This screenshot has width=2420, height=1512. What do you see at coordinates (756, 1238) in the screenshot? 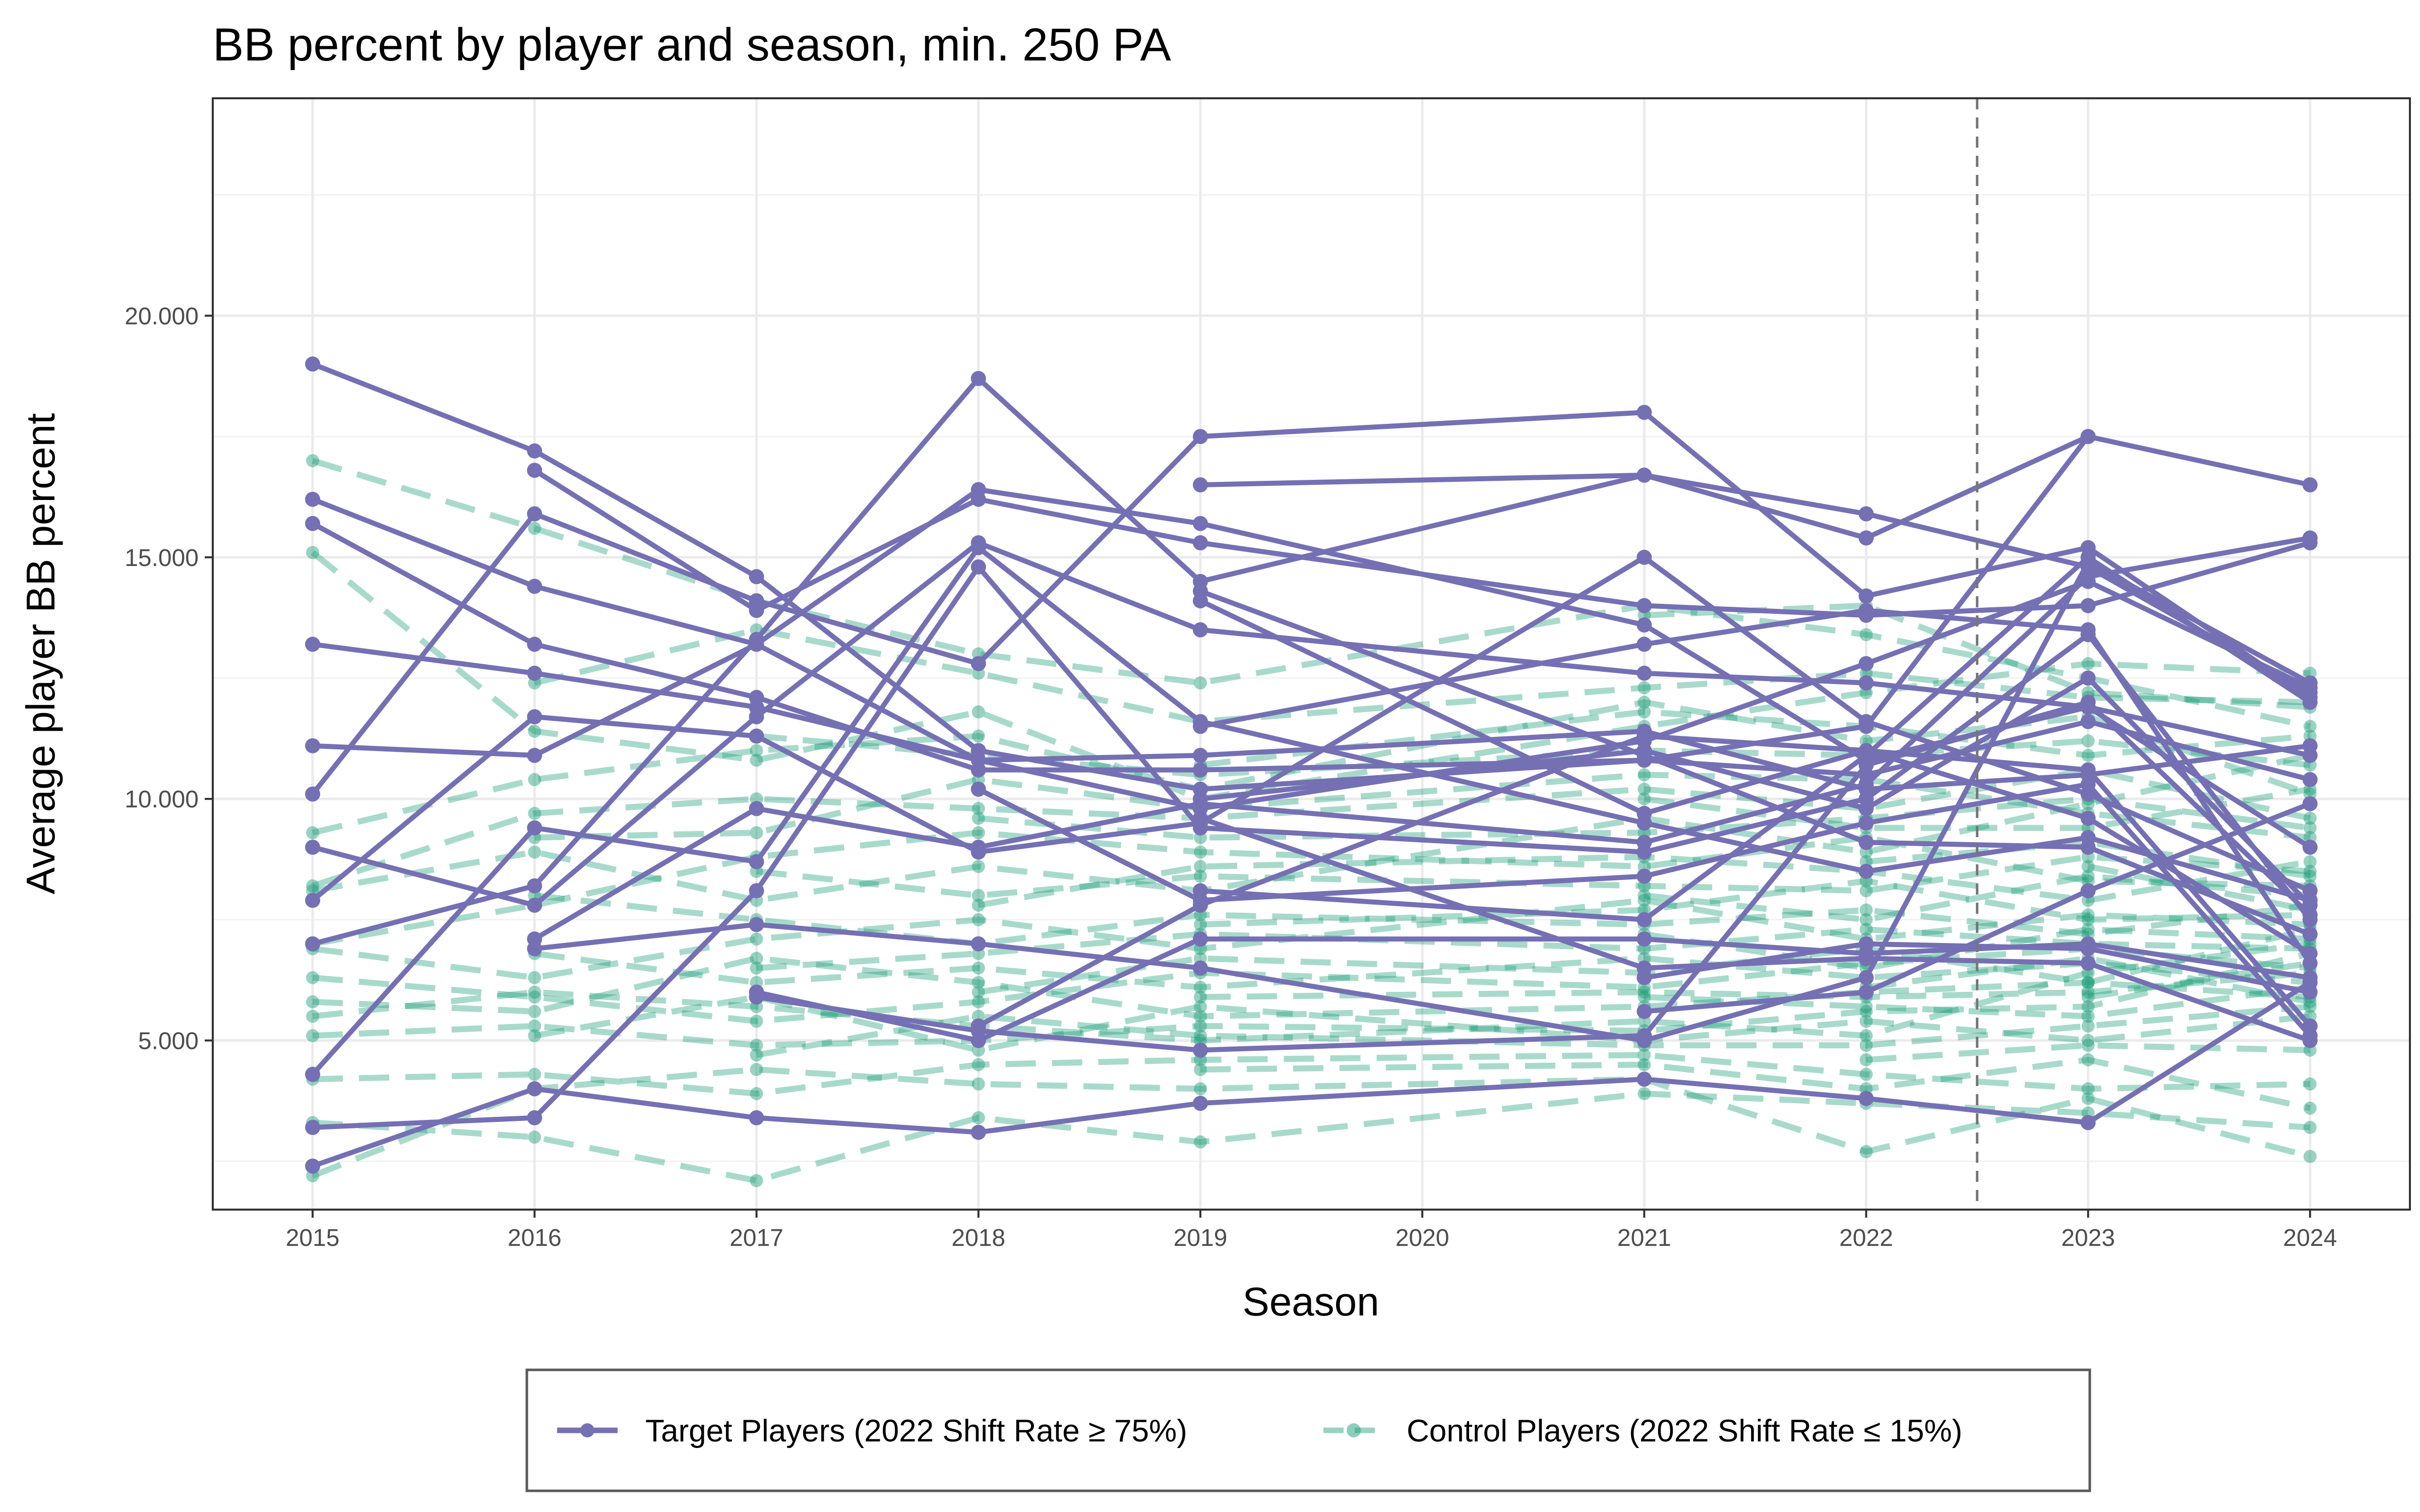
I see `x-tick-label: 2017` at bounding box center [756, 1238].